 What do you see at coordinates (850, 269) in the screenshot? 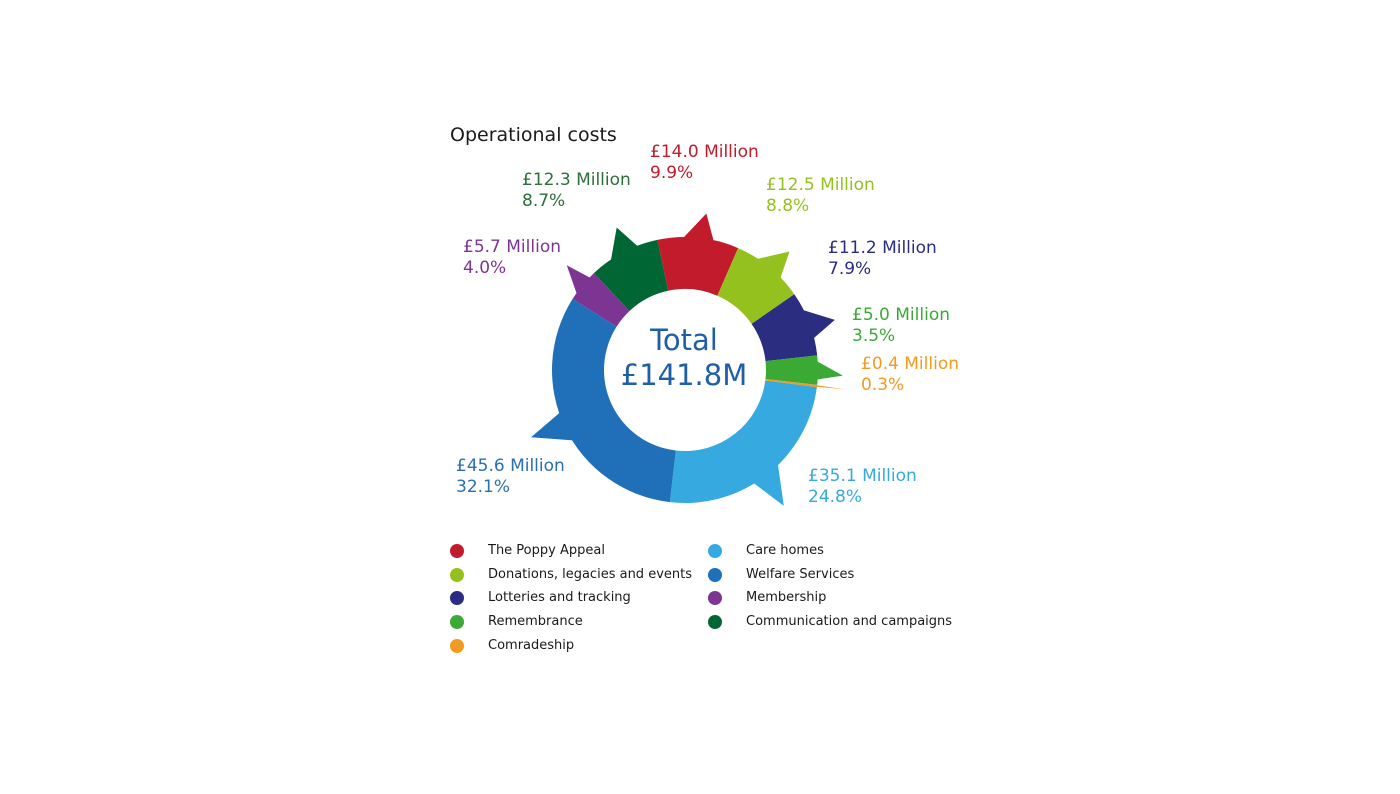
I see `slice-percent-label: 7.9%` at bounding box center [850, 269].